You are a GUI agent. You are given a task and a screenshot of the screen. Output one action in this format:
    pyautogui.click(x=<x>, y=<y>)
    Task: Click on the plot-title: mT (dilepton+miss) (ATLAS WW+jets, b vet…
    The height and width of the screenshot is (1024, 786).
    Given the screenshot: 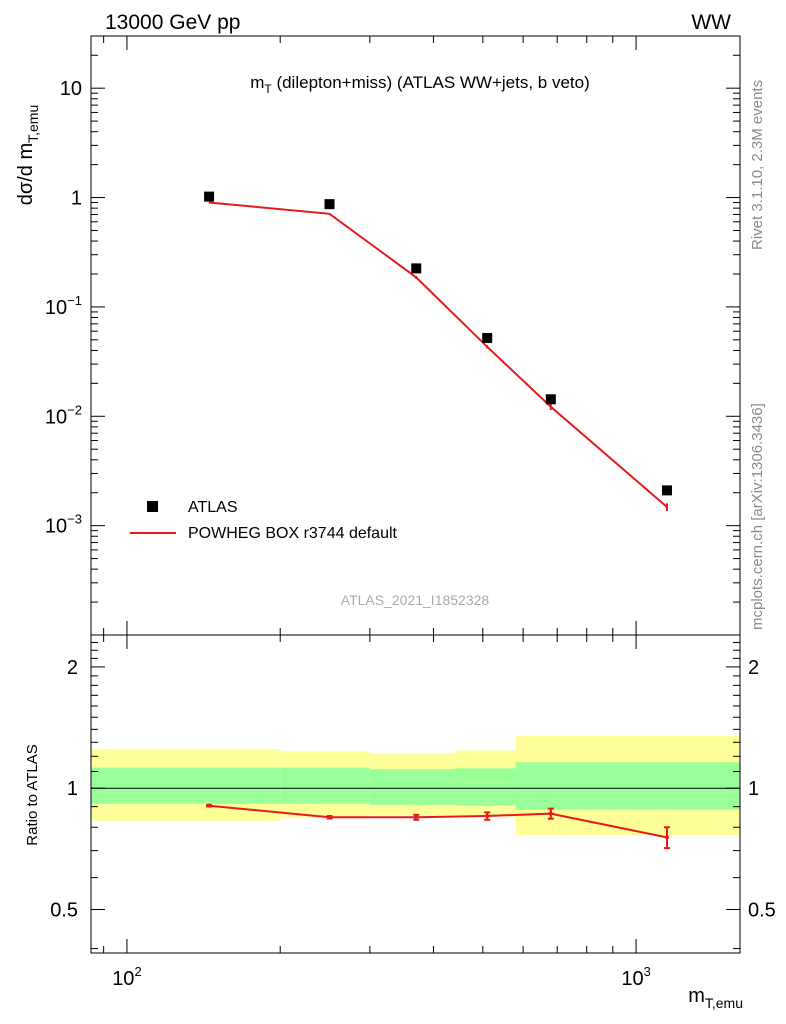 What is the action you would take?
    pyautogui.click(x=420, y=84)
    